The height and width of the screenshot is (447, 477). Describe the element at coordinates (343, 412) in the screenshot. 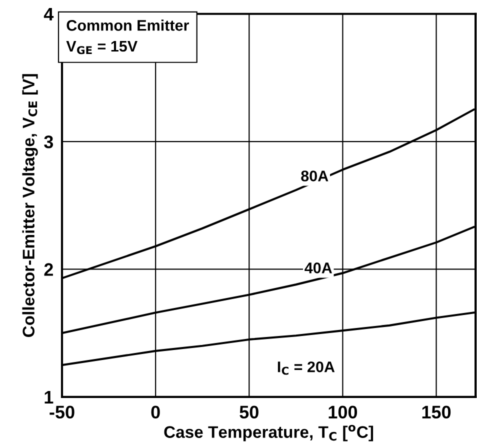

I see `x-tick-label: 100` at that location.